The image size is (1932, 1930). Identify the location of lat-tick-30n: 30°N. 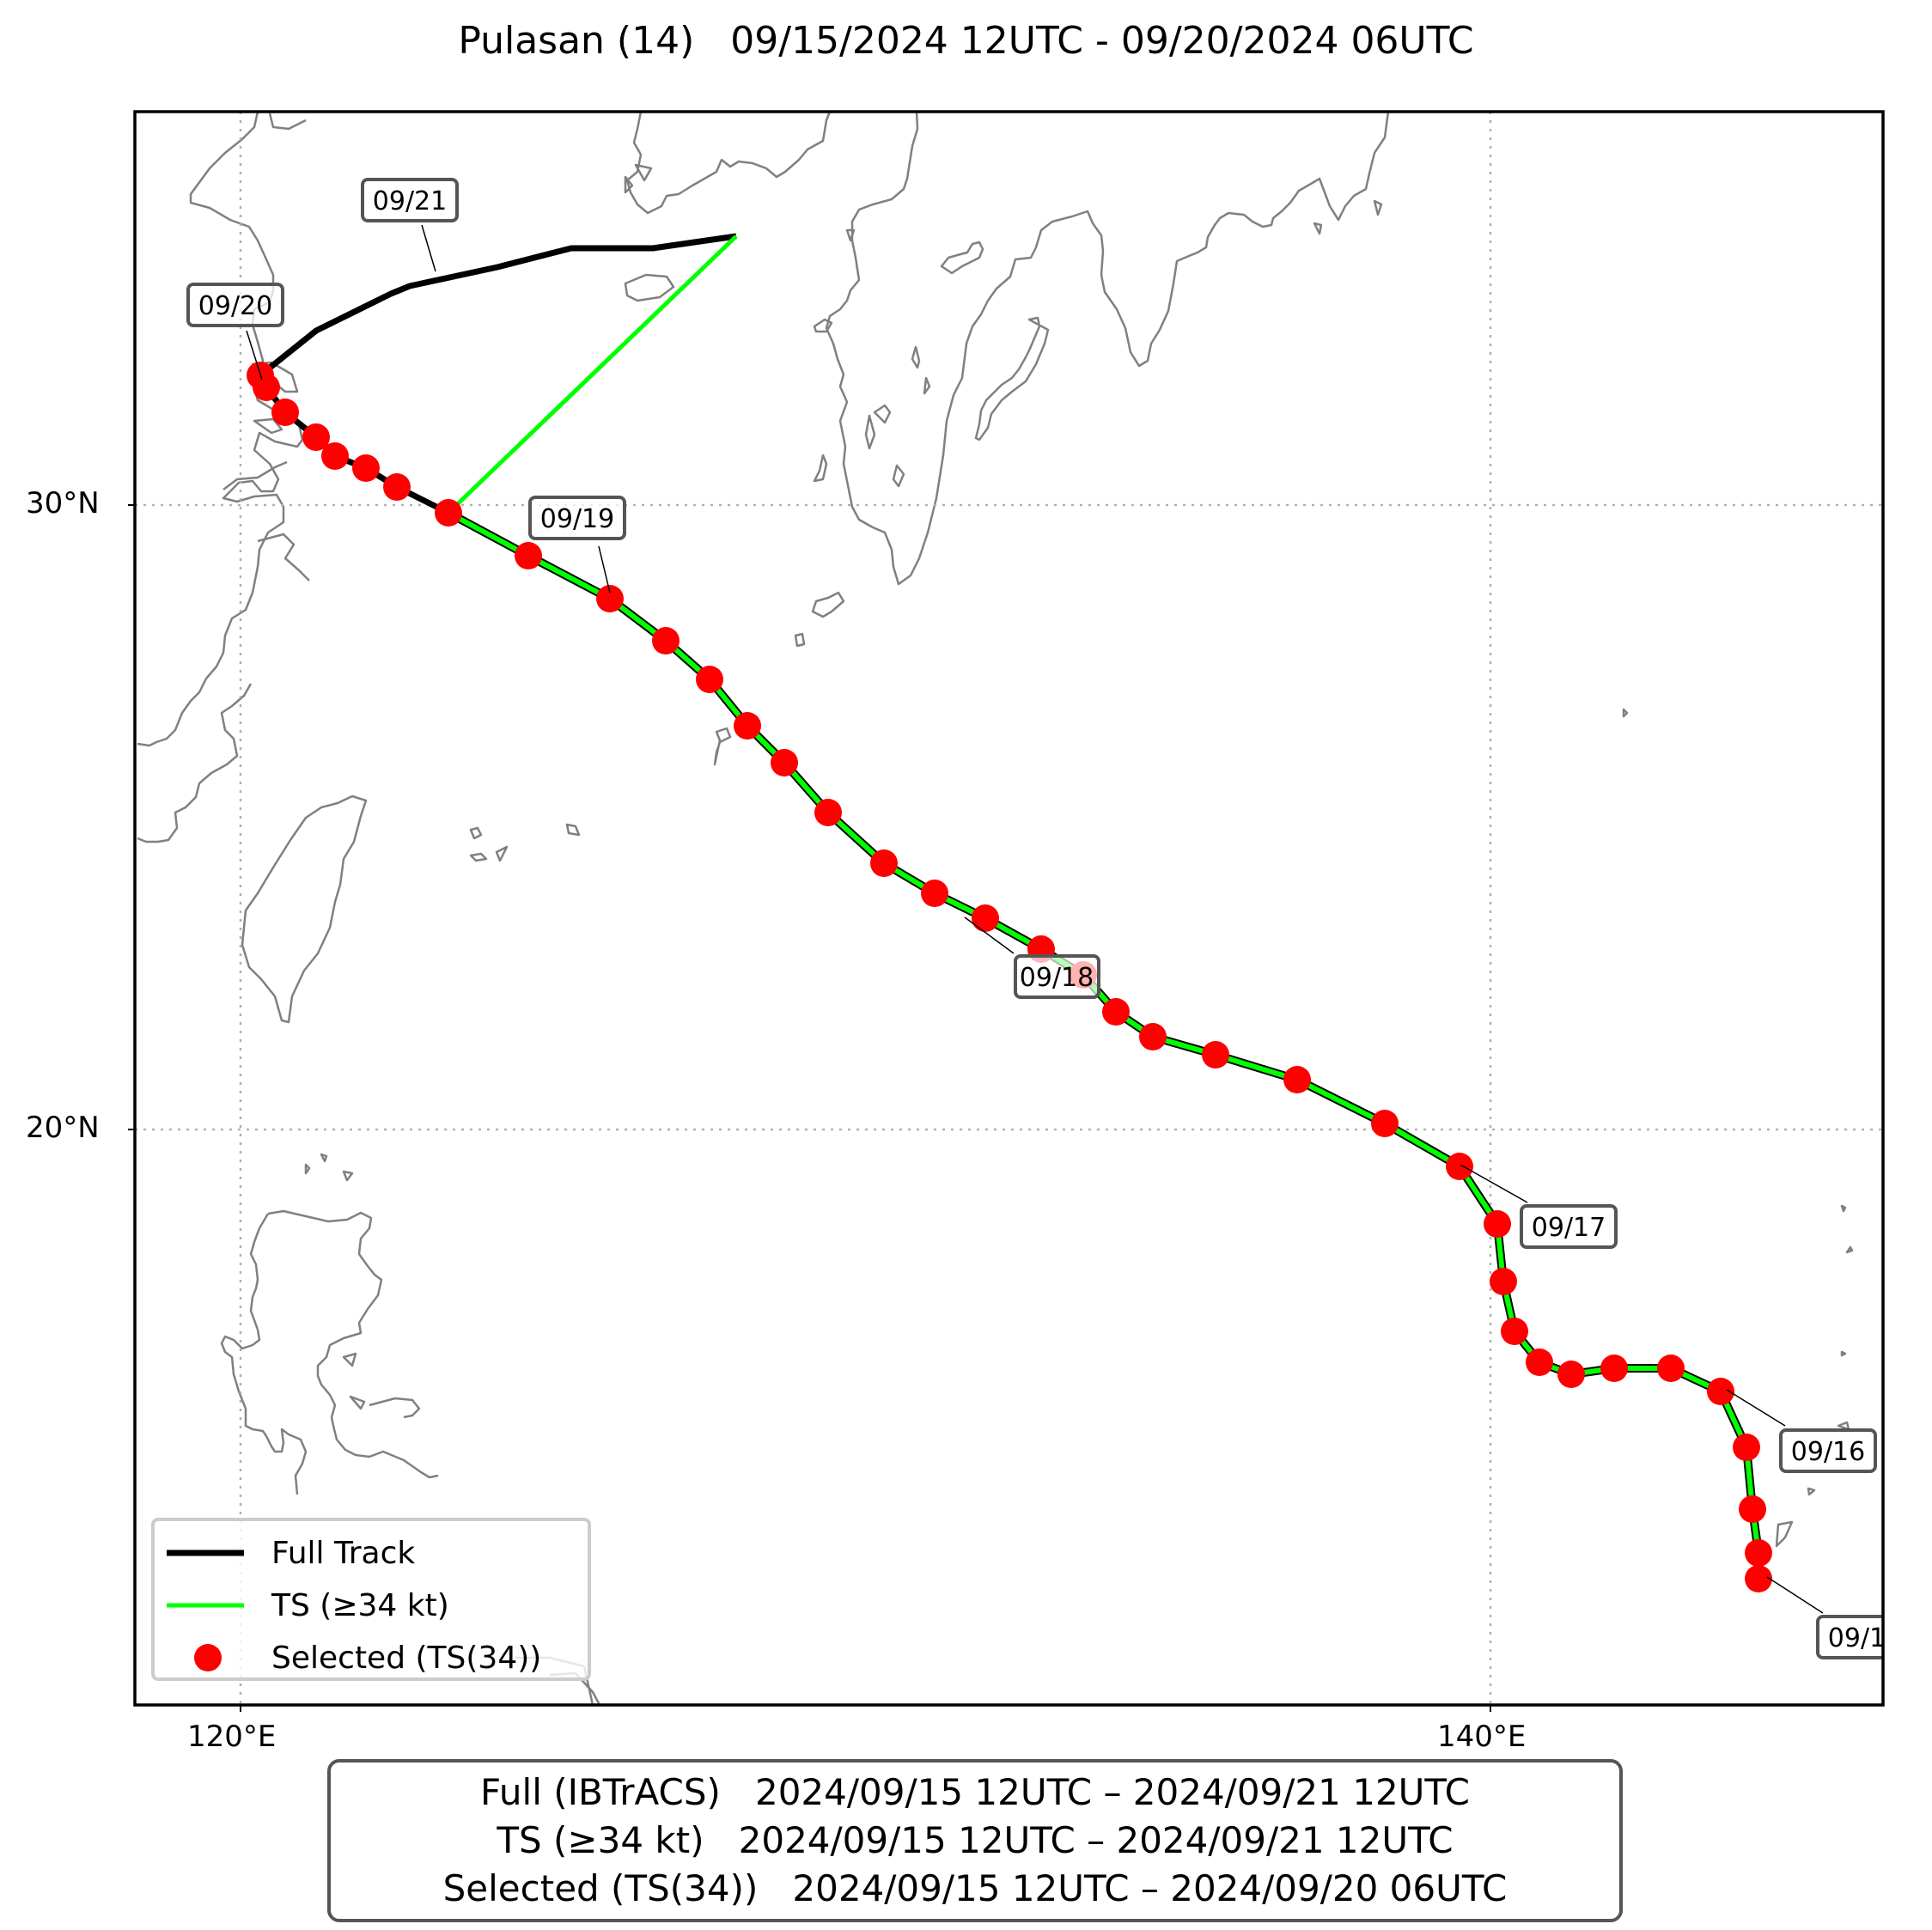
(63, 503).